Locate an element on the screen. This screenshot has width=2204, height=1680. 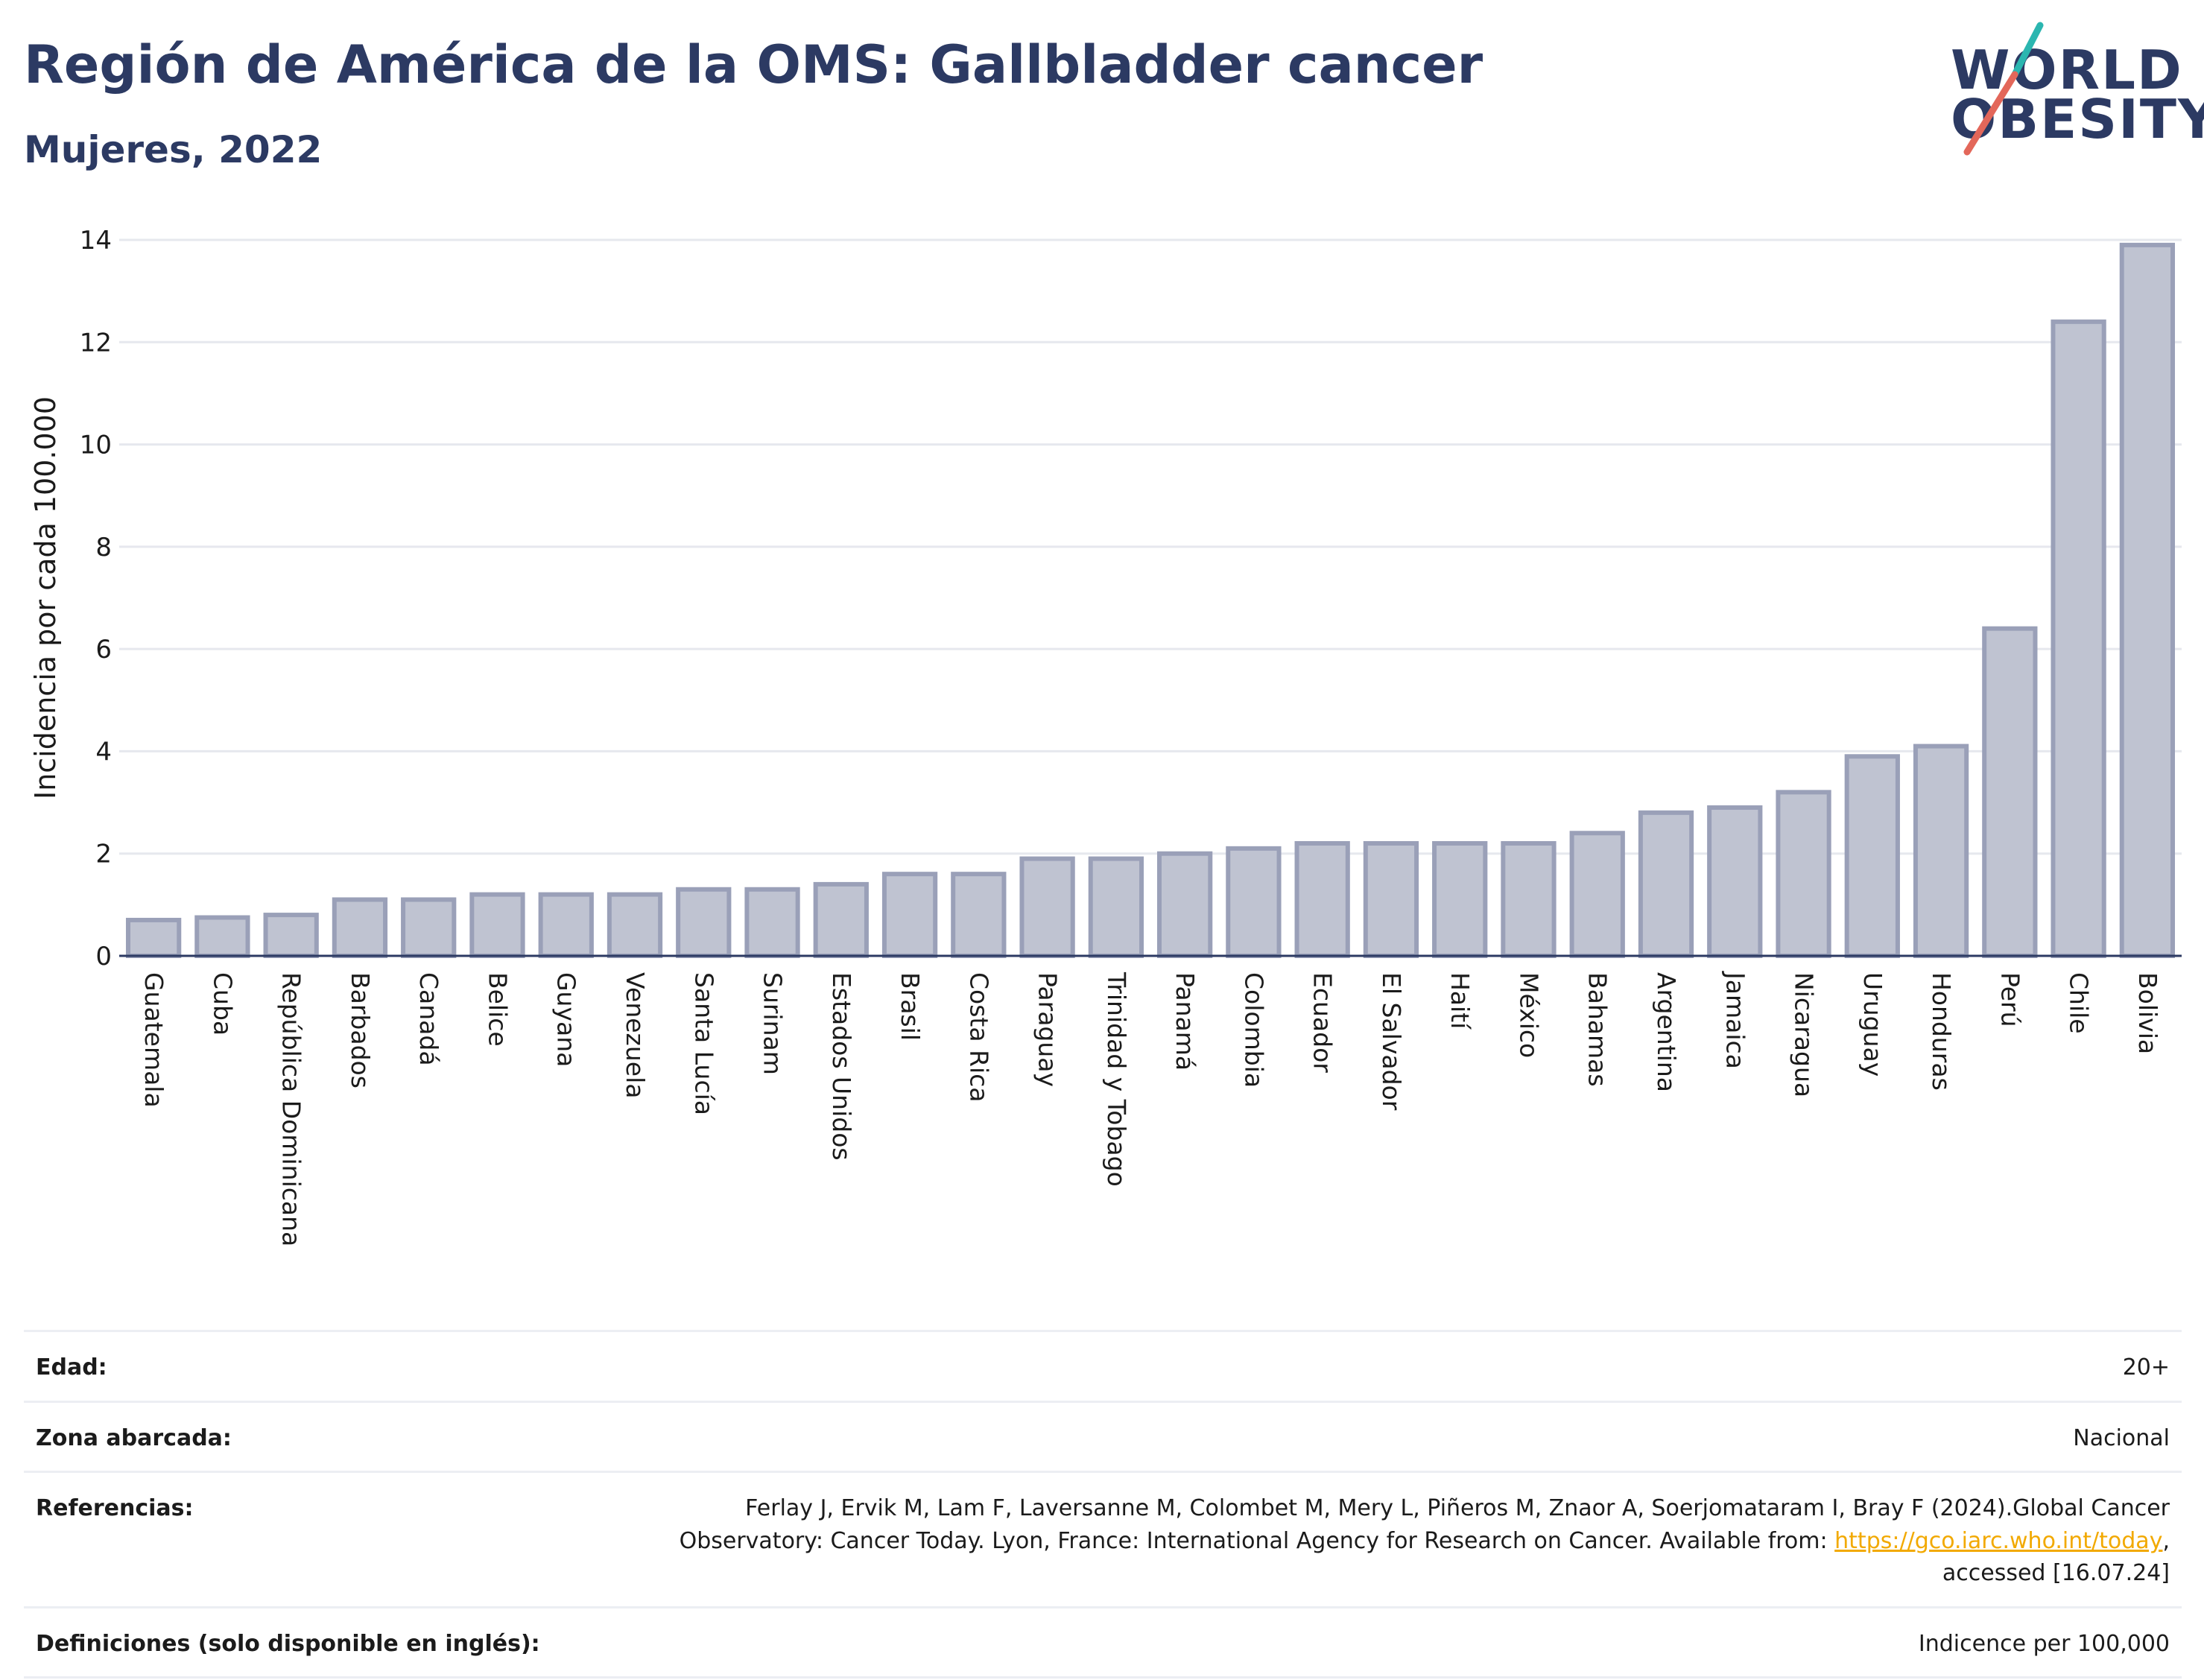
y-axis-ticks: 0 2 4 6 8 10 12 14 is located at coordinates (96, 598).